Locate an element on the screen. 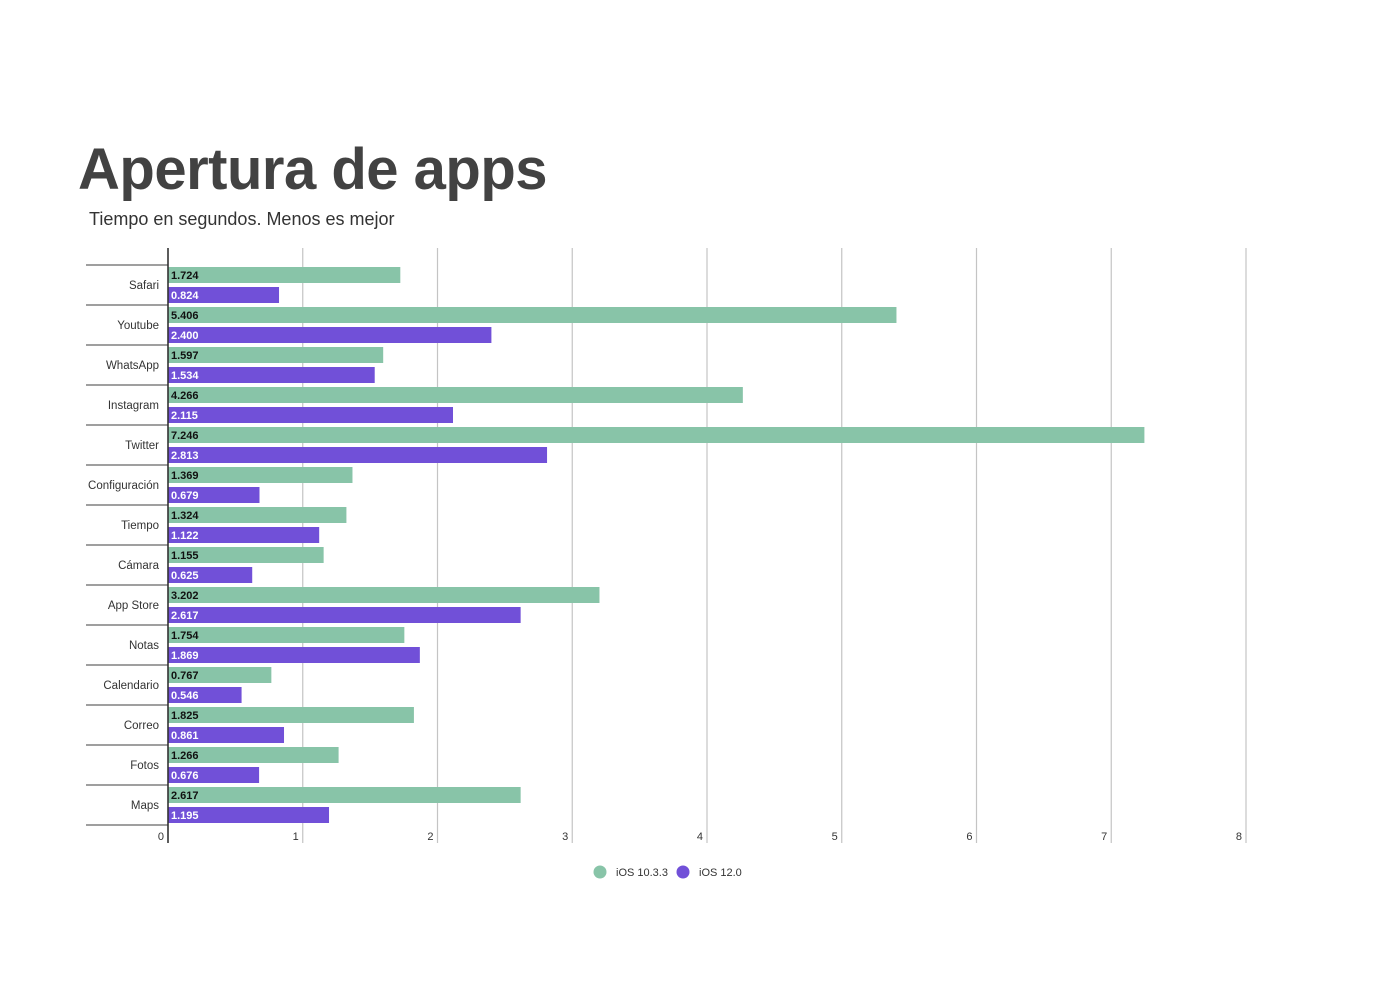  x-tick-label: 8 is located at coordinates (1239, 837).